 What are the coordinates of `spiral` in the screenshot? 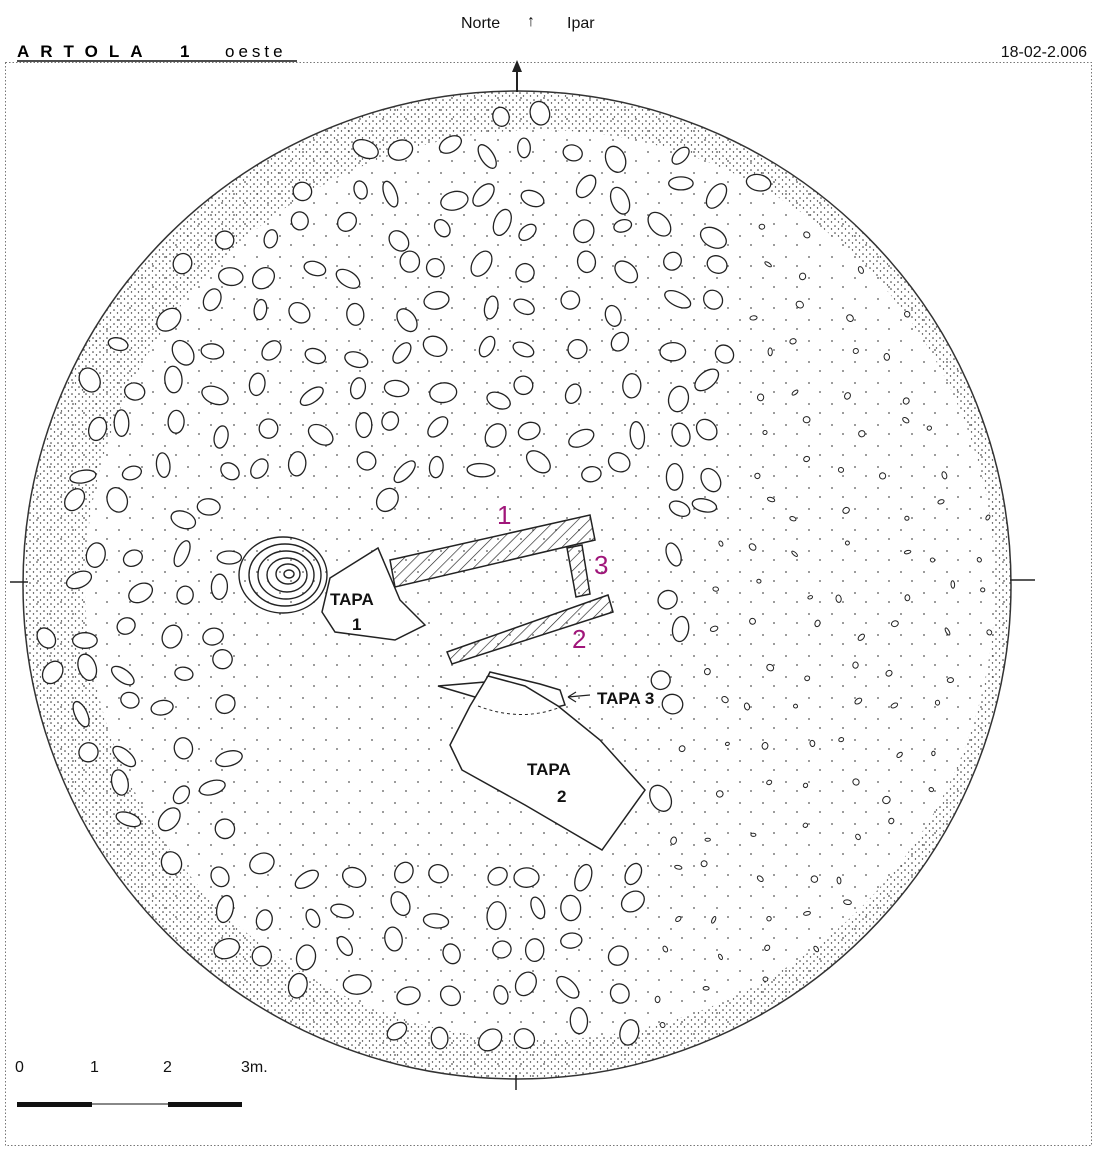 It's located at (283, 575).